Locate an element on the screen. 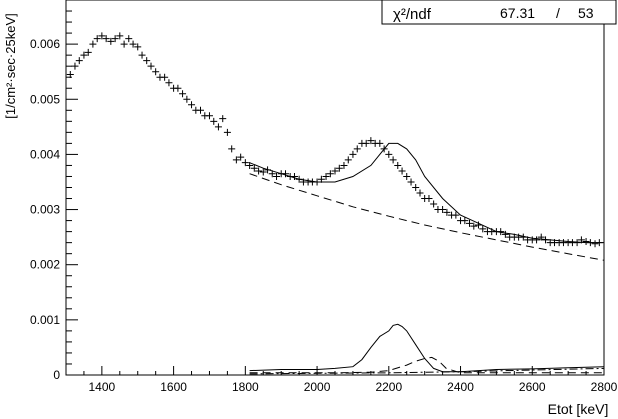 The height and width of the screenshot is (419, 618). x-tick-label: 2800 is located at coordinates (604, 387).